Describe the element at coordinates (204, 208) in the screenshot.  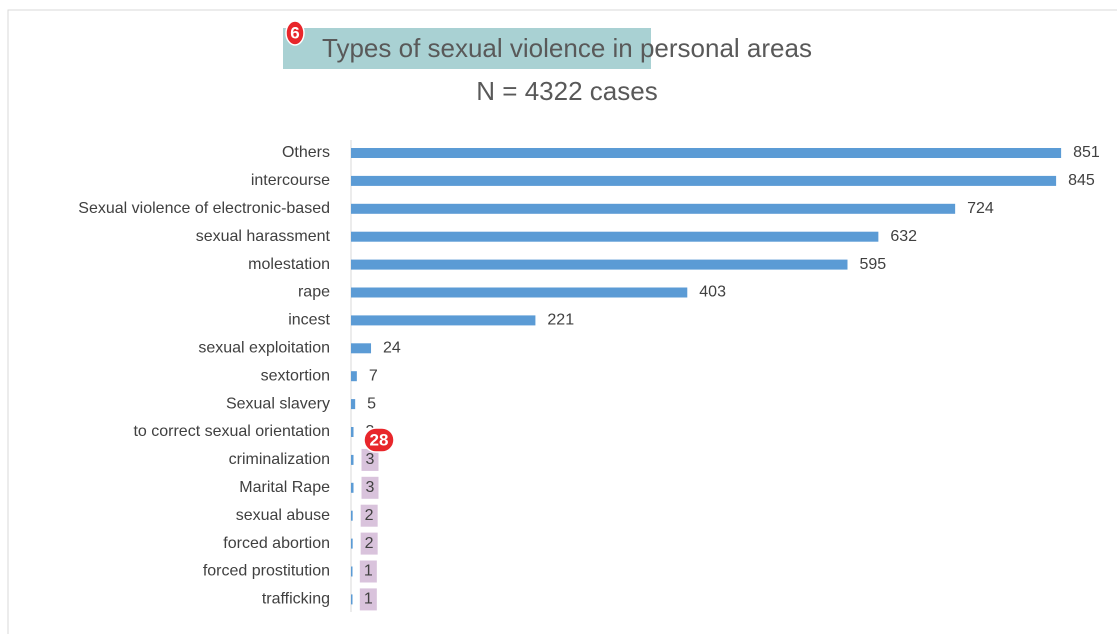
I see `y-tick-label: Sexual violence of electronic-based` at that location.